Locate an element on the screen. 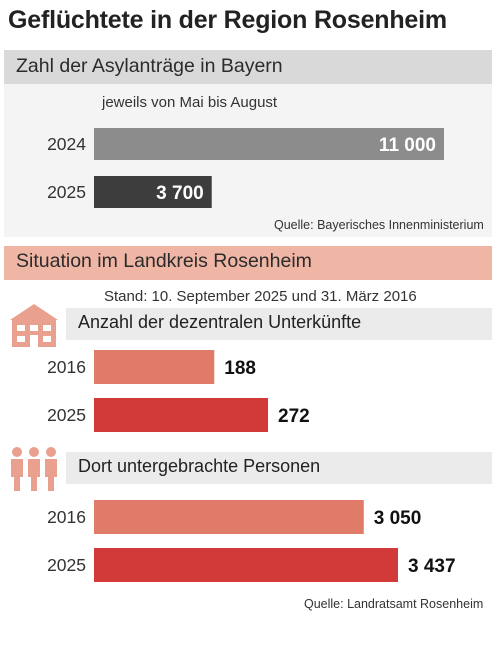 The image size is (500, 648). section1-source: Quelle: Bayerisches Innenministerium is located at coordinates (379, 225).